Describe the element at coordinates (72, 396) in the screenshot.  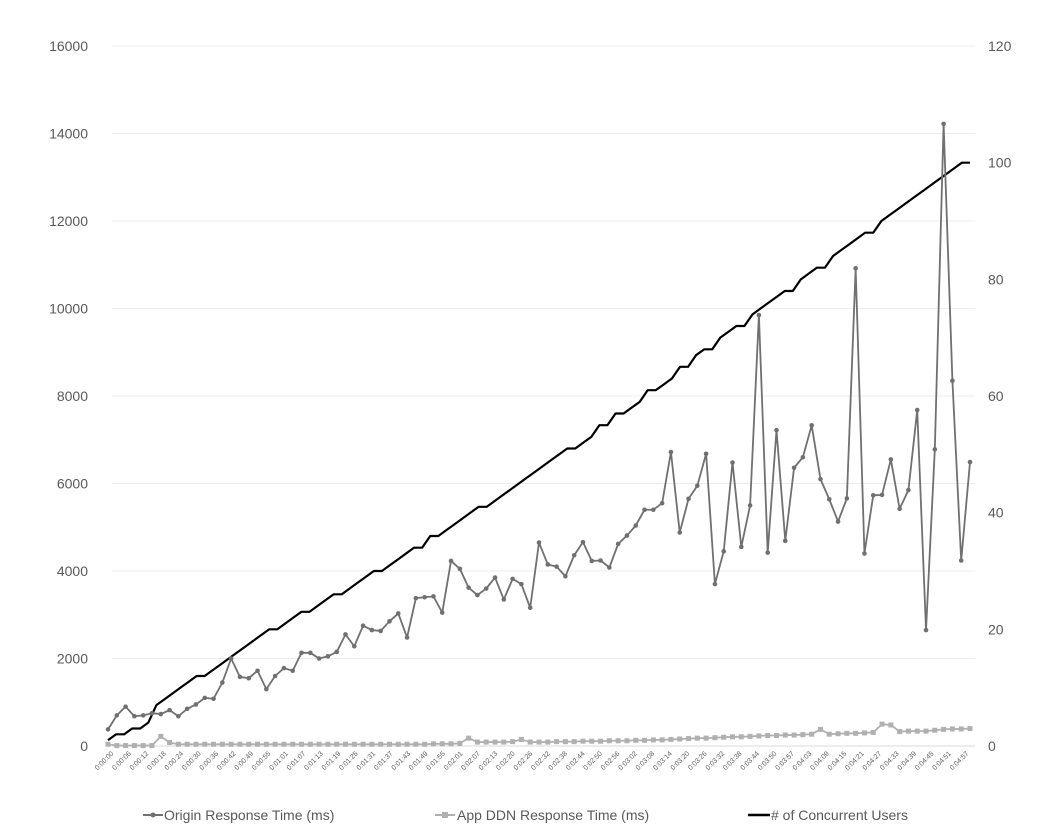
I see `y-tick-label-left: 8000` at that location.